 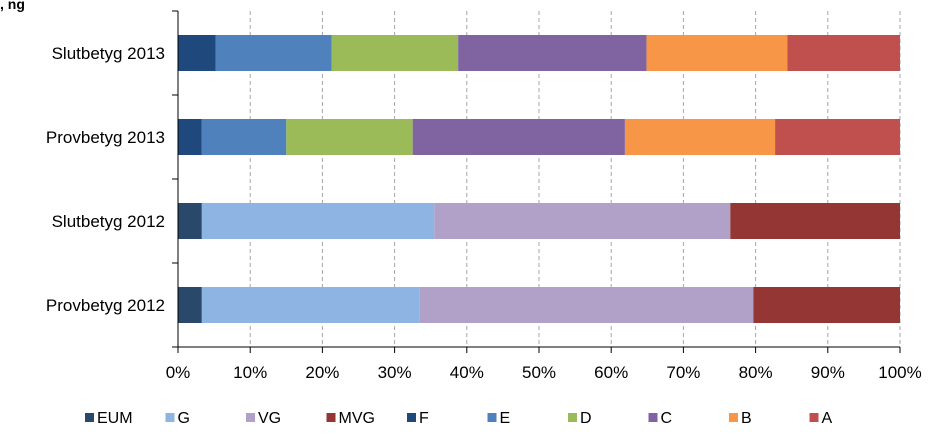 What do you see at coordinates (105, 137) in the screenshot?
I see `category-label: Provbetyg 2013` at bounding box center [105, 137].